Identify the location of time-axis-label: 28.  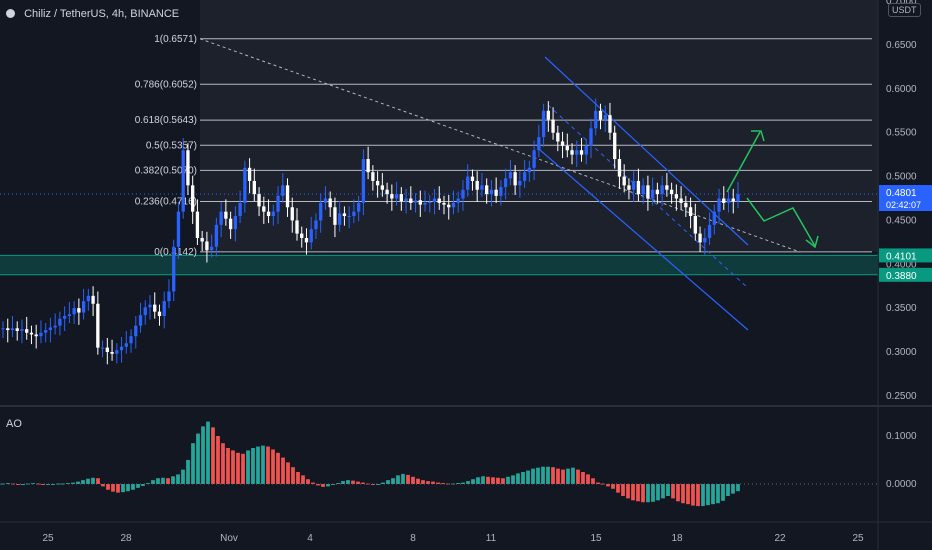
(126, 538).